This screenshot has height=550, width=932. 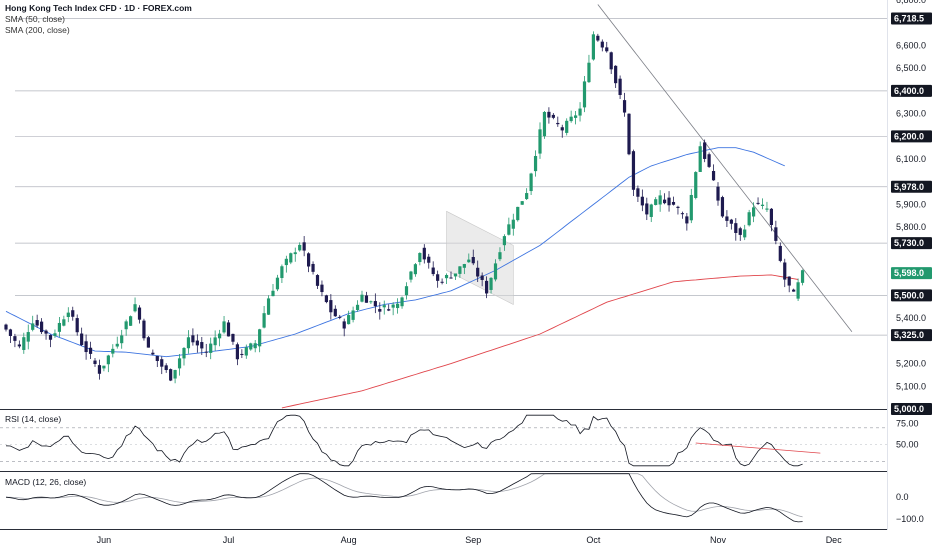 What do you see at coordinates (911, 159) in the screenshot?
I see `price-tick-label: 6,100.0` at bounding box center [911, 159].